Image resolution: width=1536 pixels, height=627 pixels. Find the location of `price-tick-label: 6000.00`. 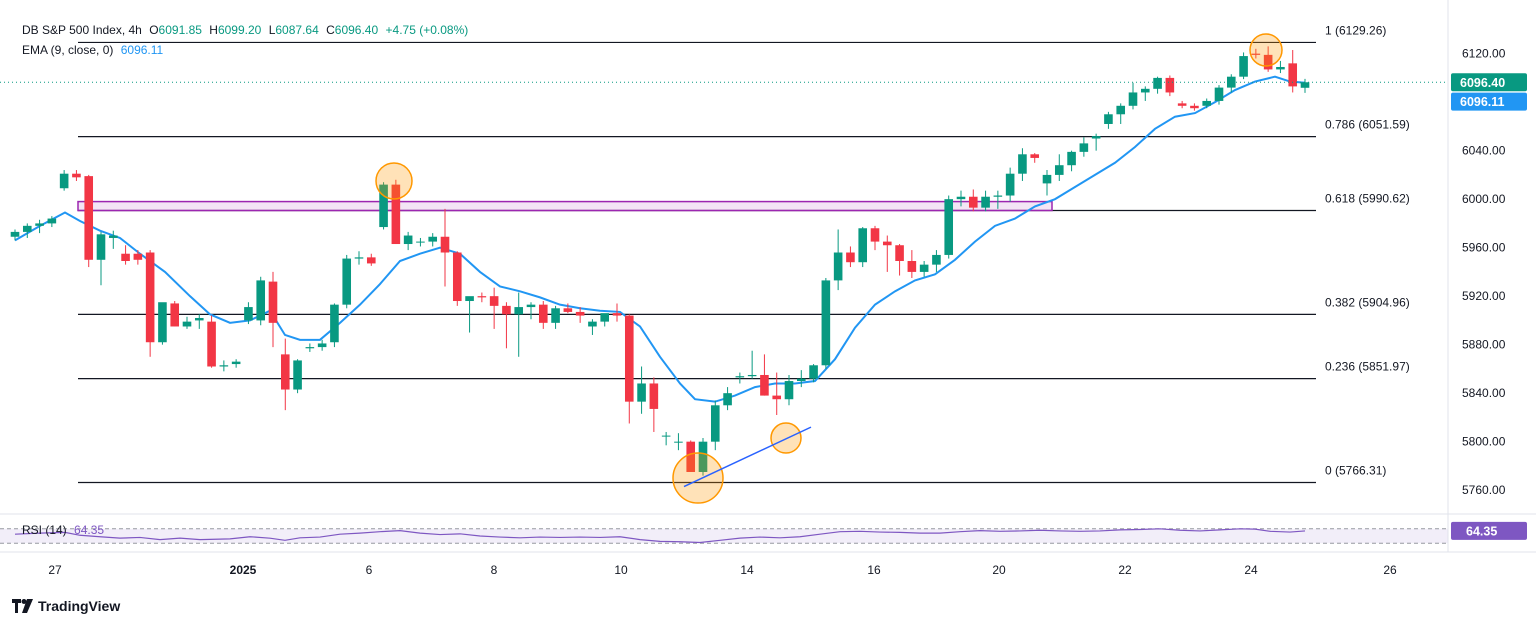

price-tick-label: 6000.00 is located at coordinates (1484, 199).